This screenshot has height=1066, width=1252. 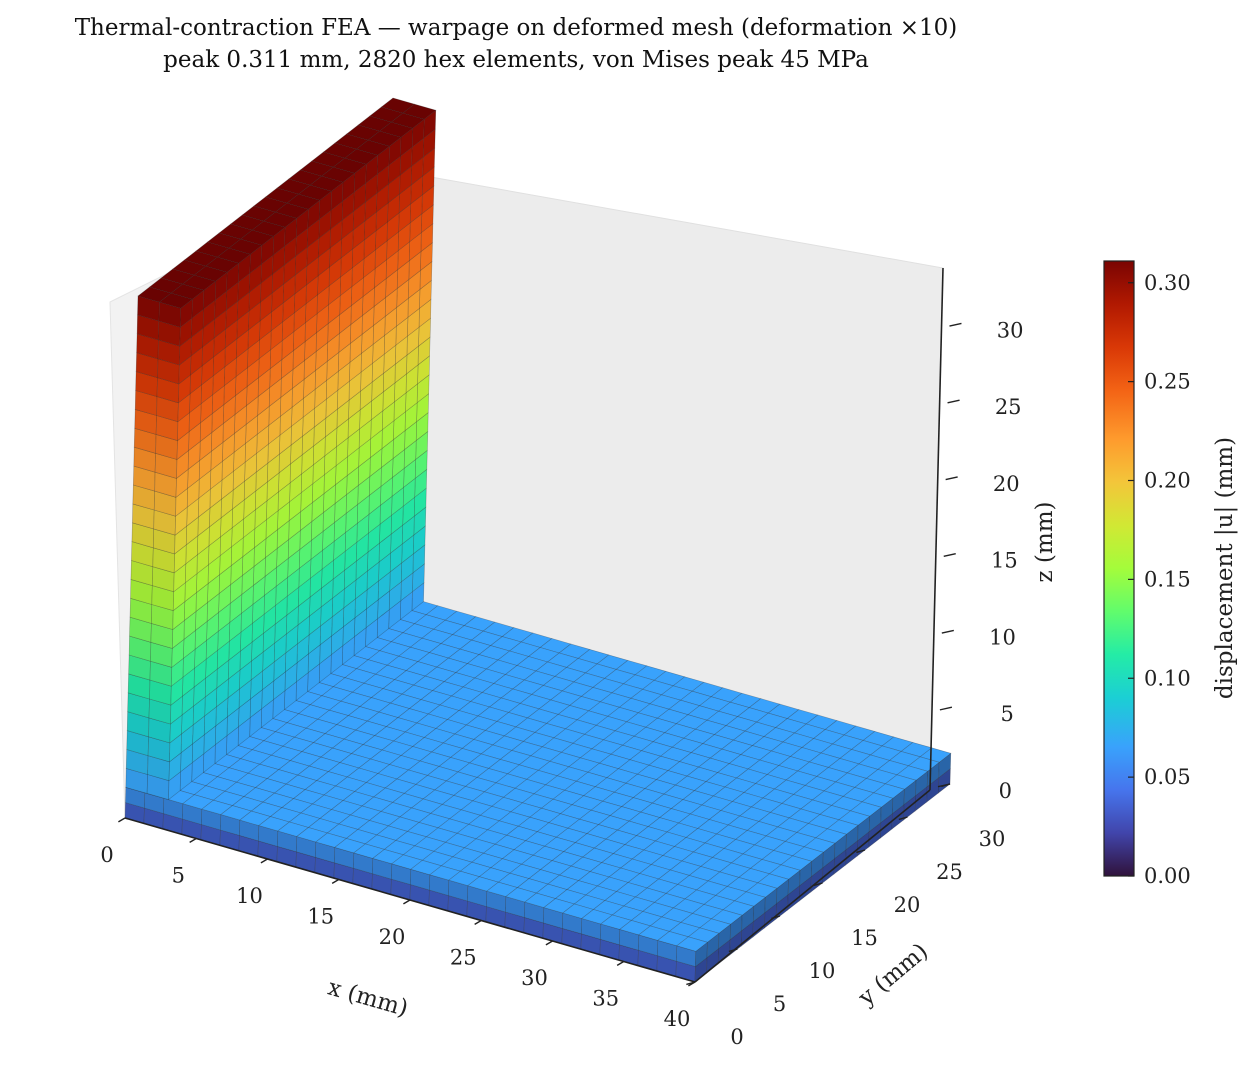 What do you see at coordinates (1119, 568) in the screenshot?
I see `colorbar-gradient` at bounding box center [1119, 568].